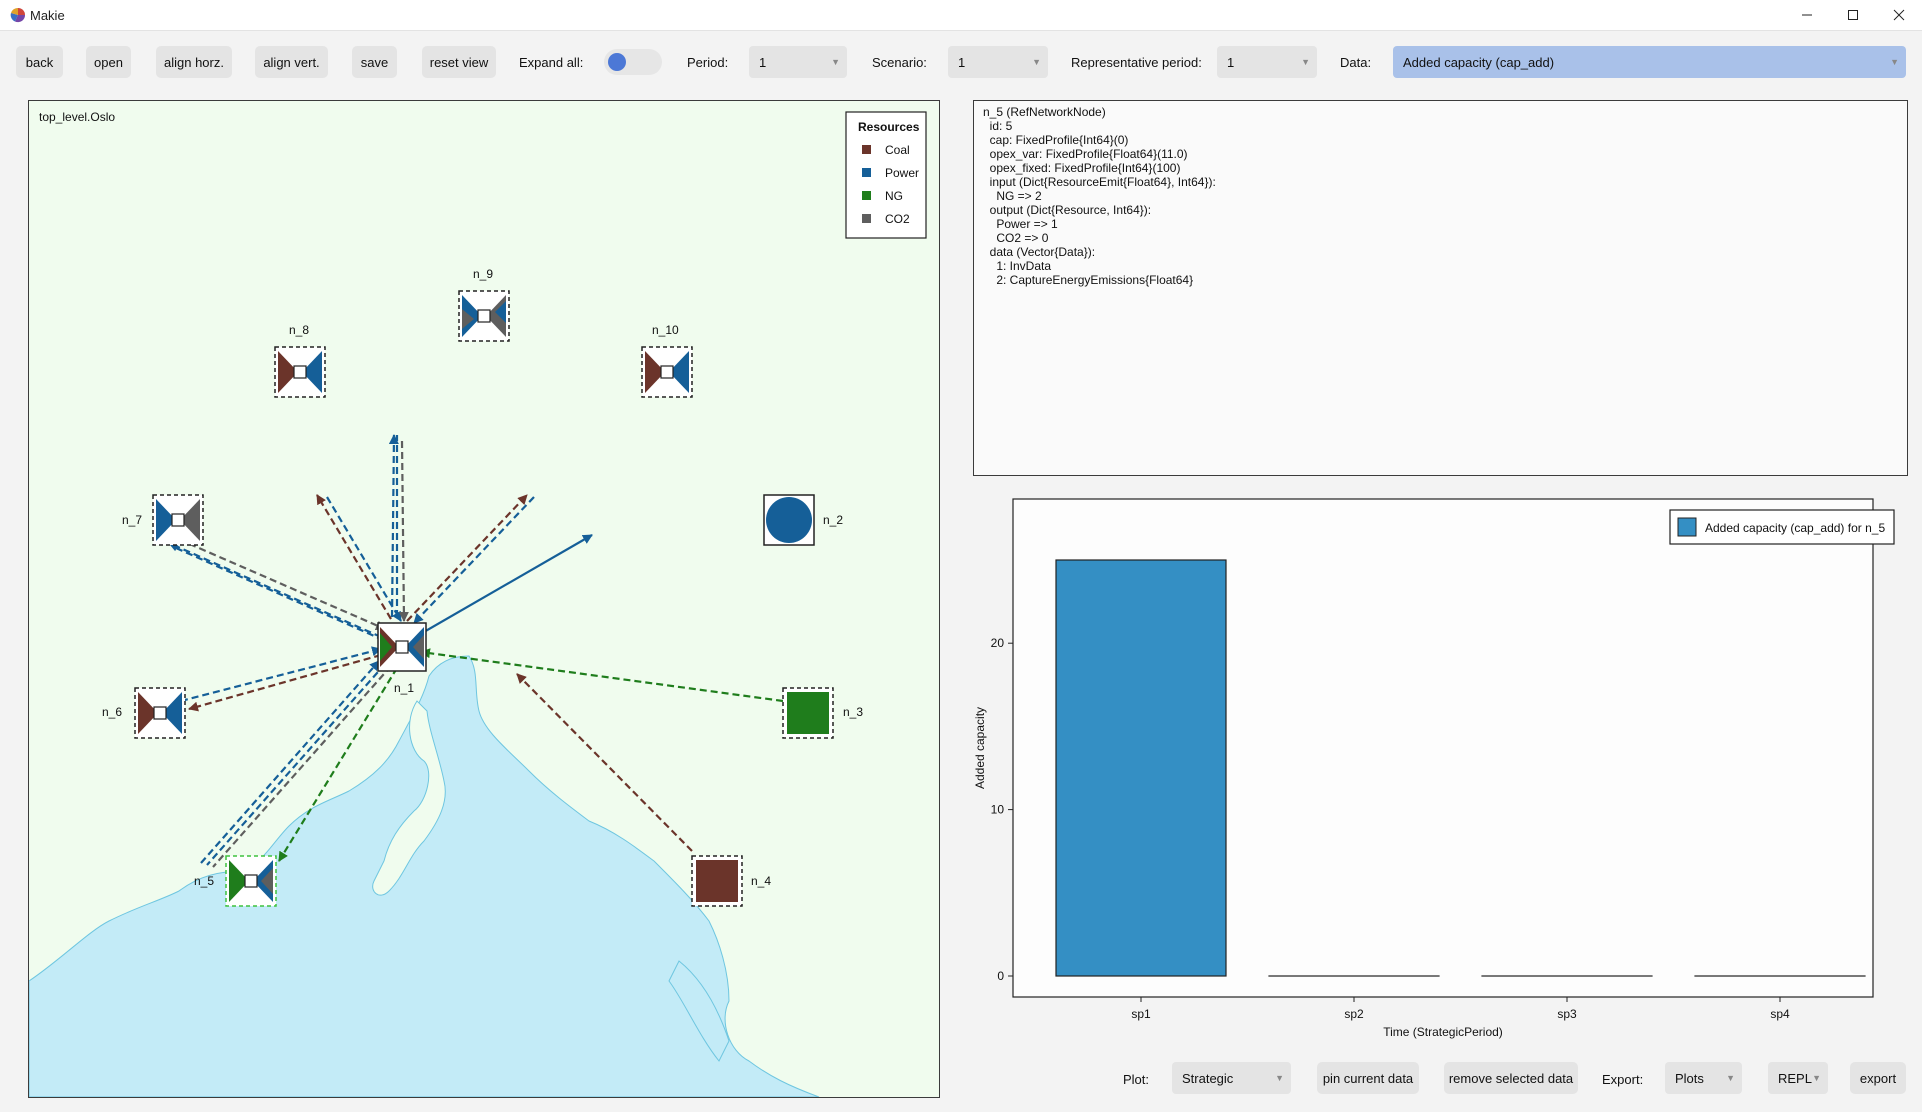 The width and height of the screenshot is (1922, 1112). Describe the element at coordinates (300, 360) in the screenshot. I see `node-n-8: n_8` at that location.